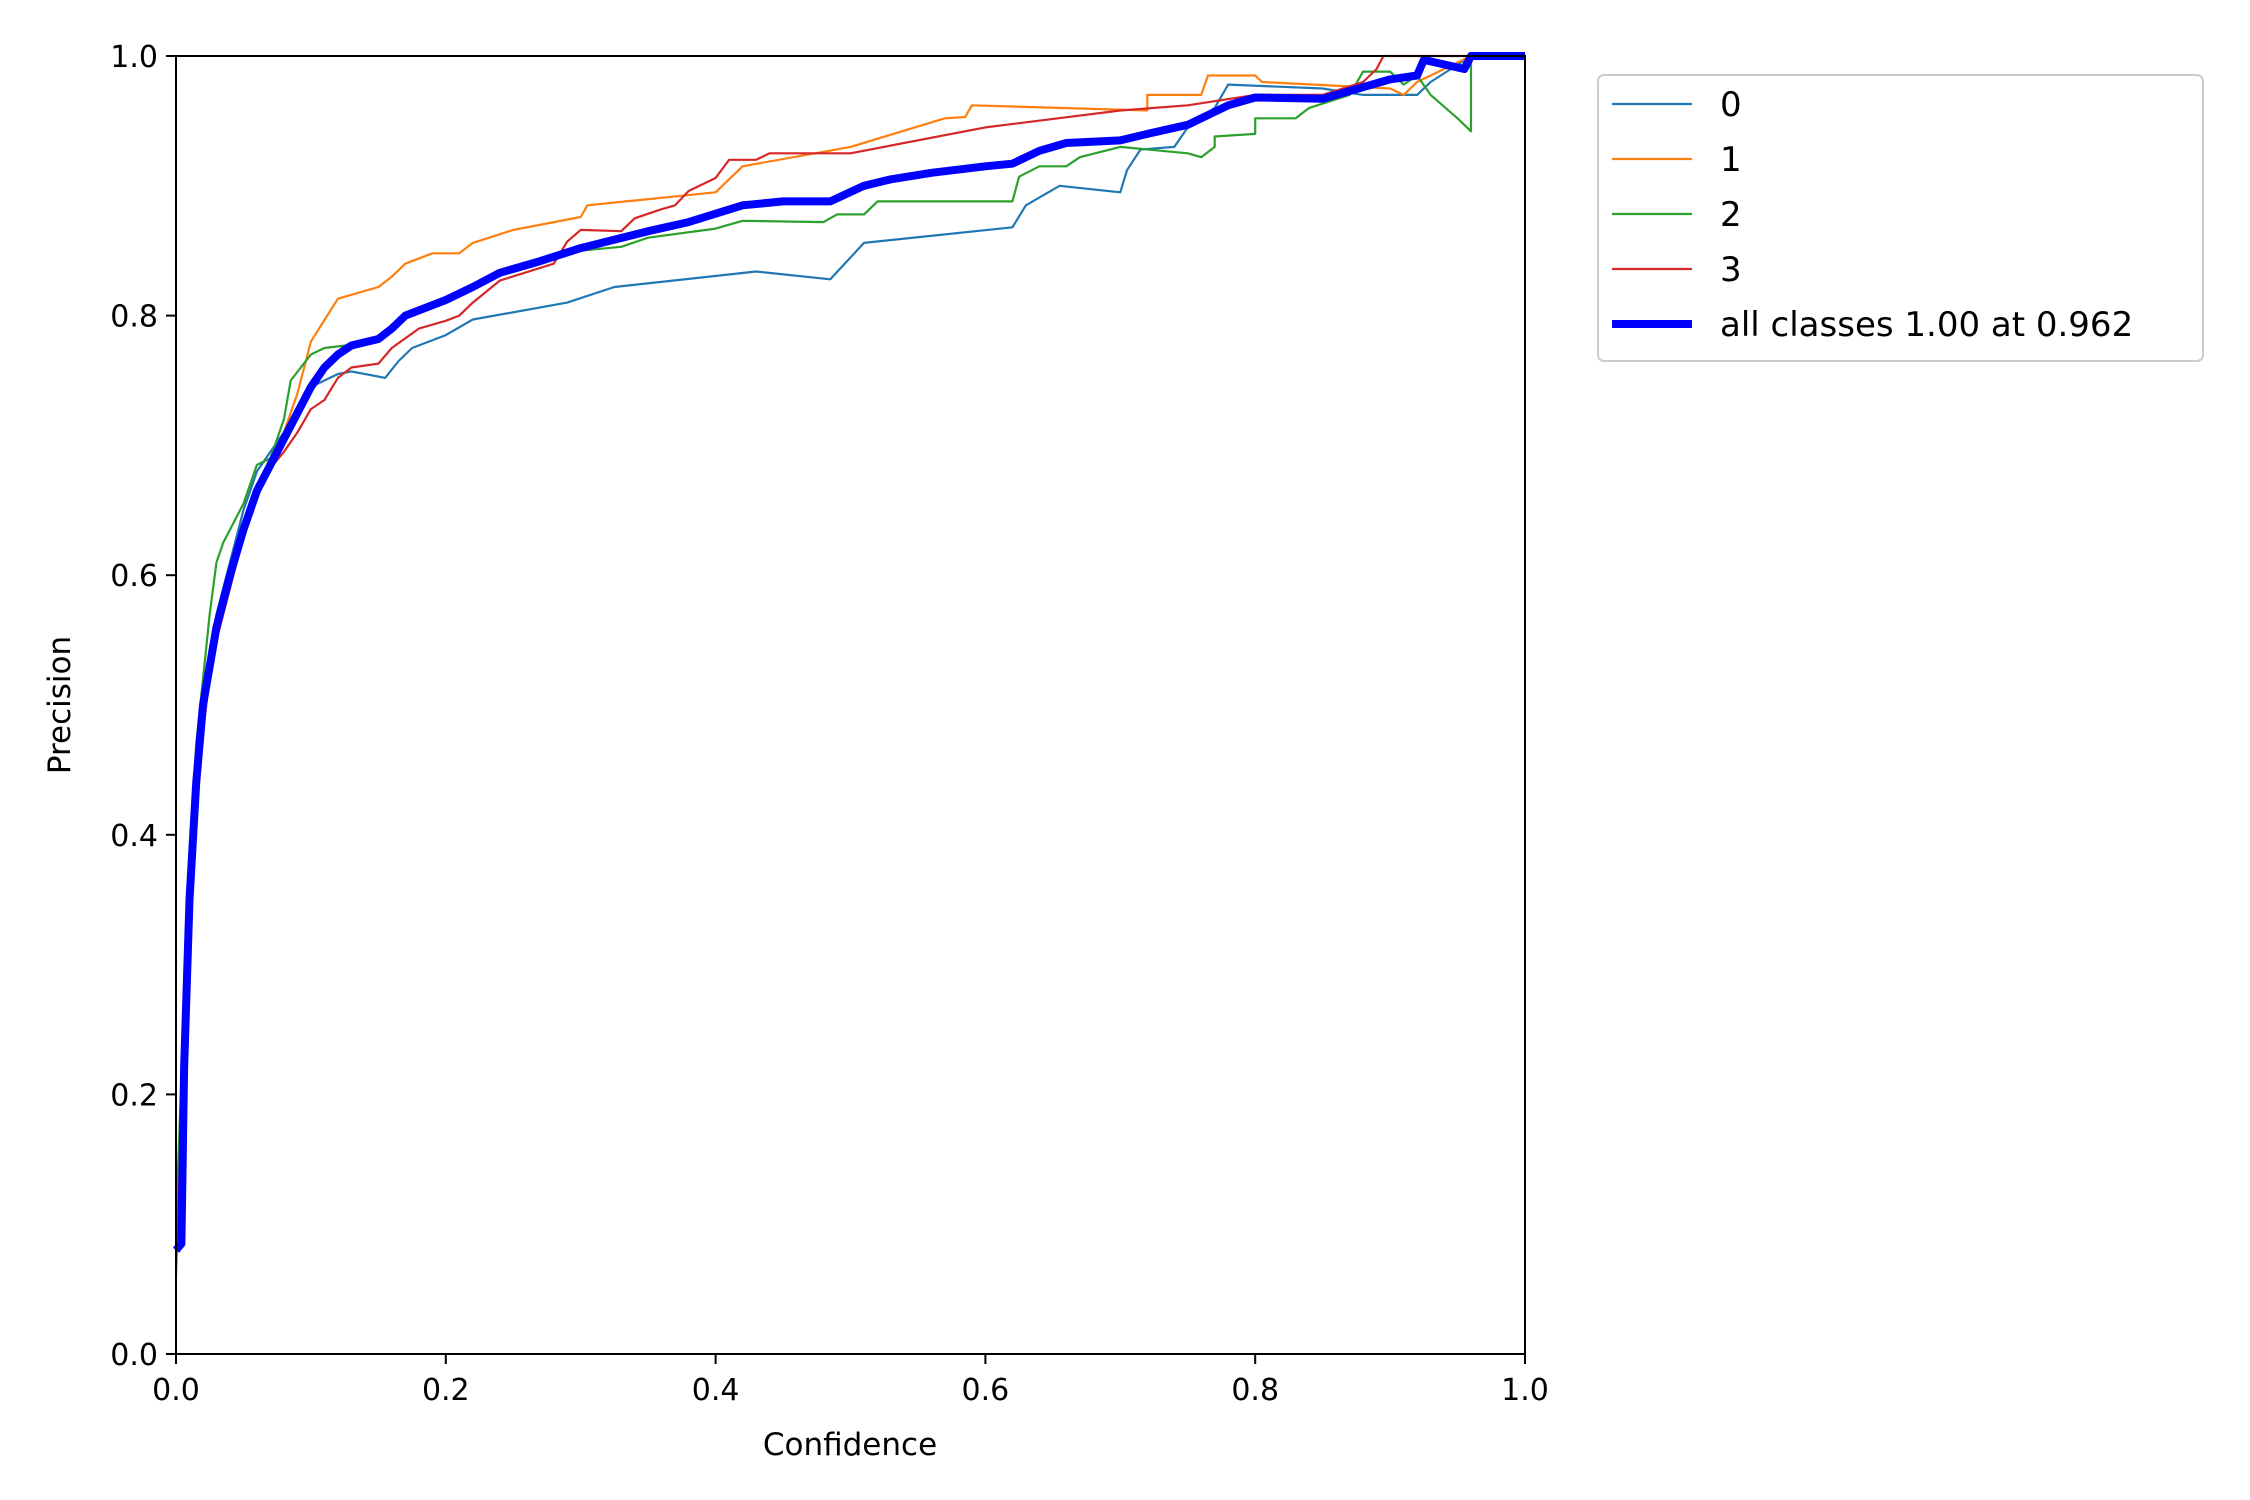  I want to click on y-tick-label: 0.2, so click(134, 1095).